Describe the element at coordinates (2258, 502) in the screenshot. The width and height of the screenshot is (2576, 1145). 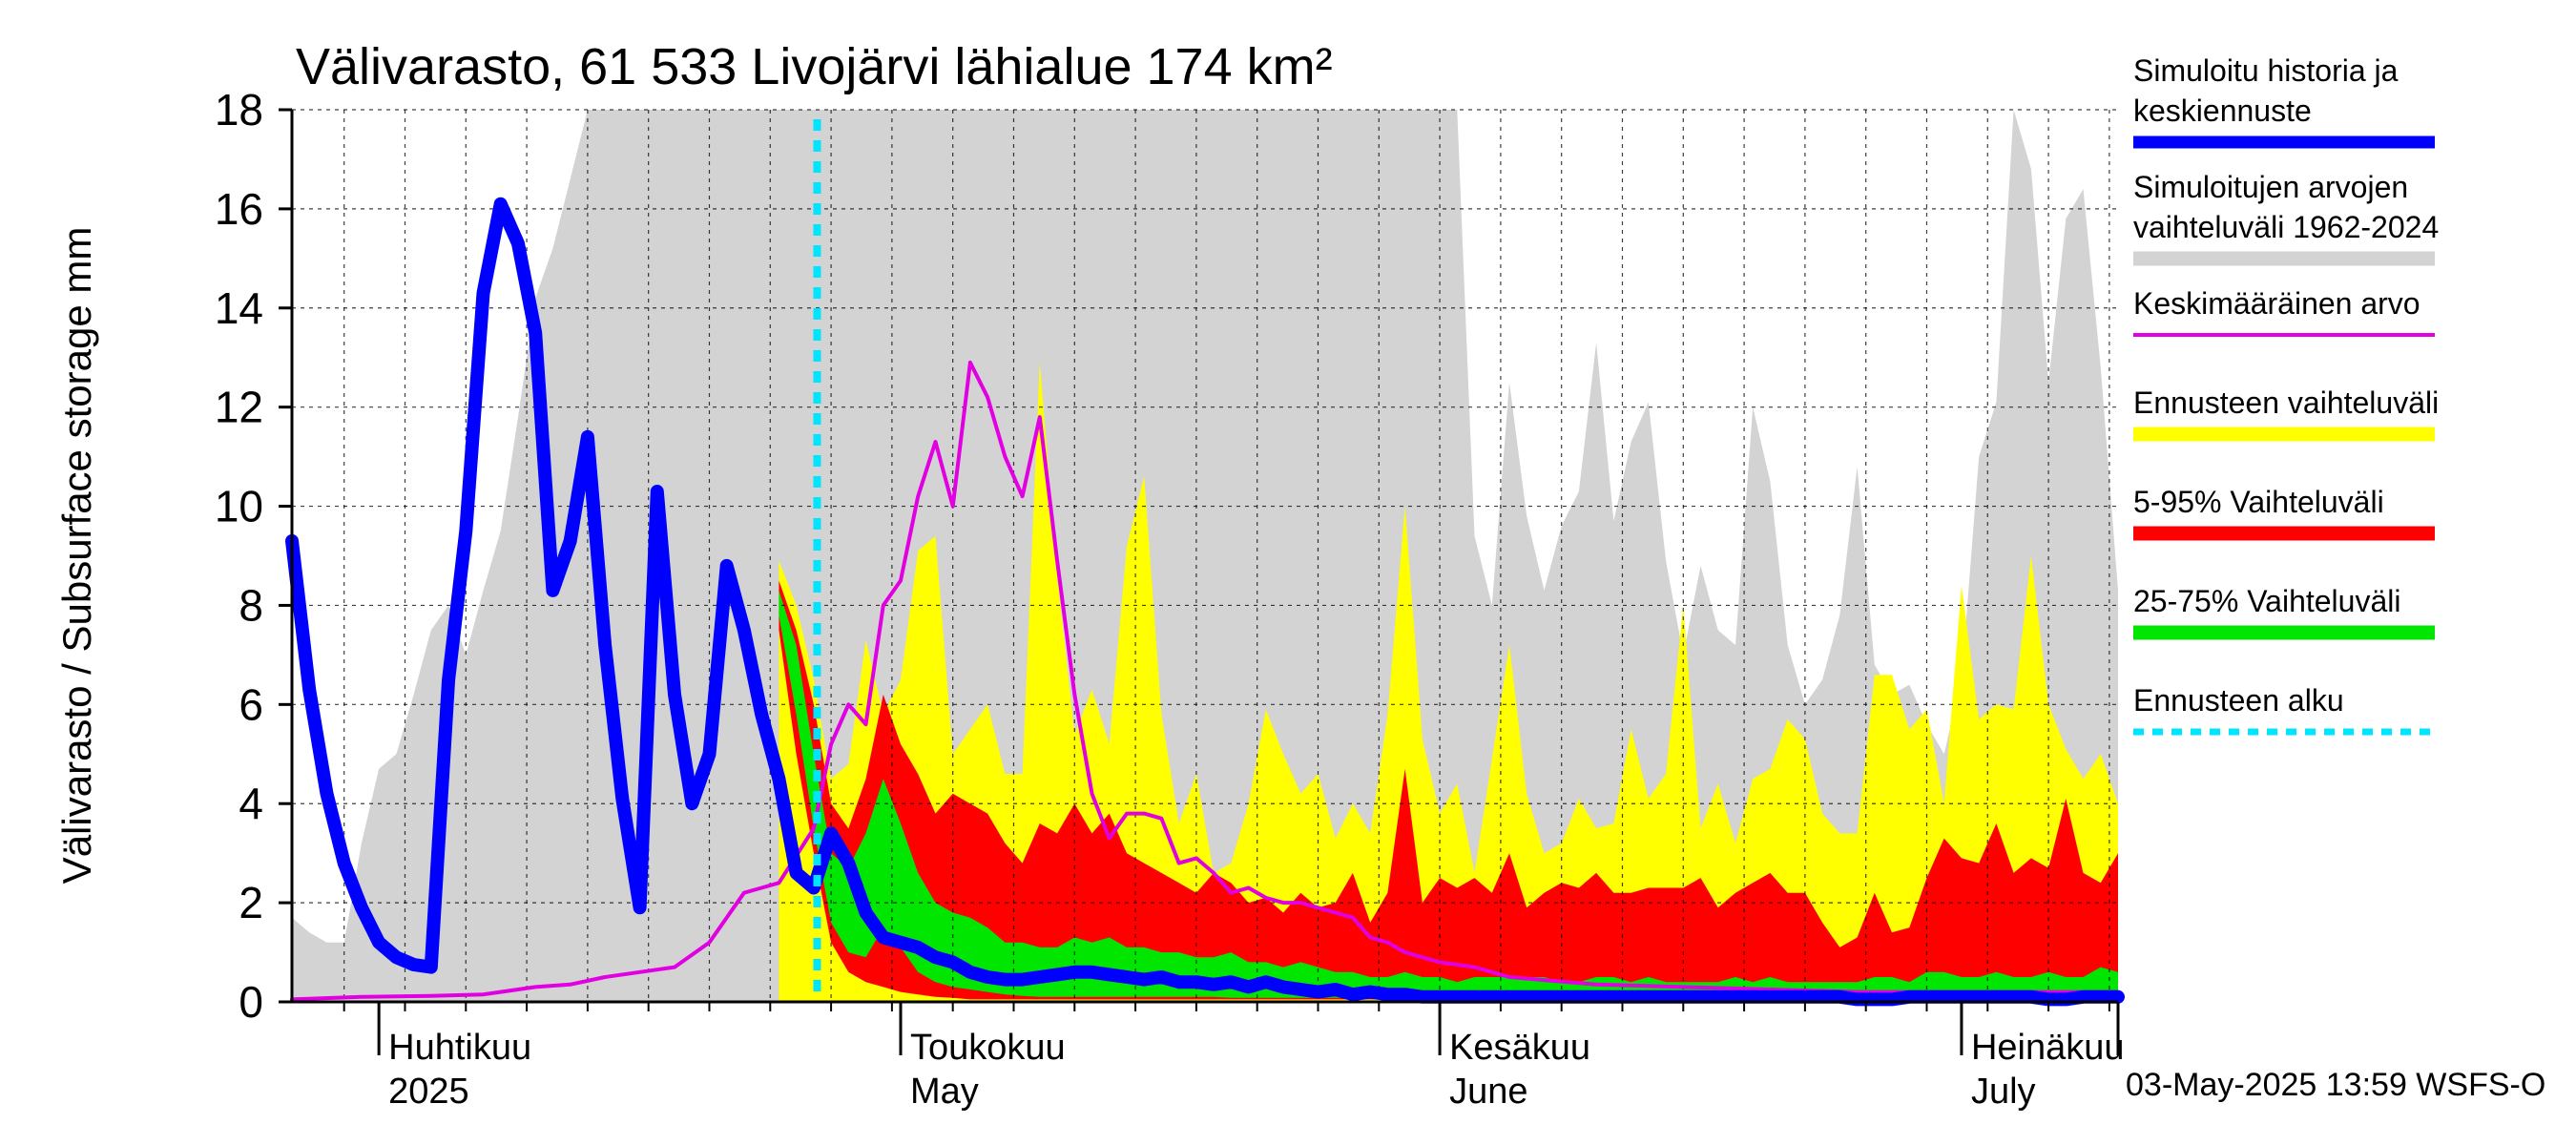
I see `legend-text: 5-95% Vaihteluväli` at that location.